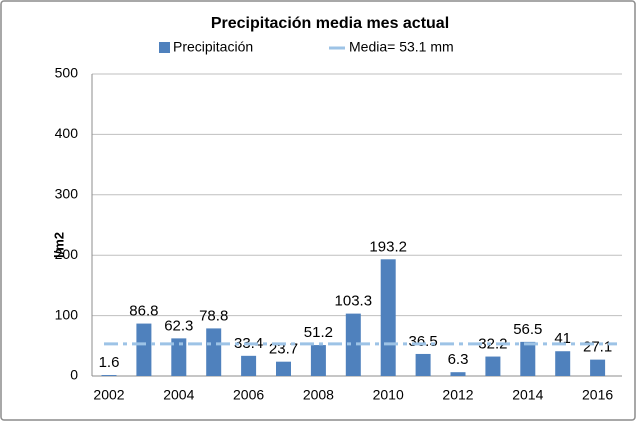  I want to click on data-label: 193.2, so click(388, 246).